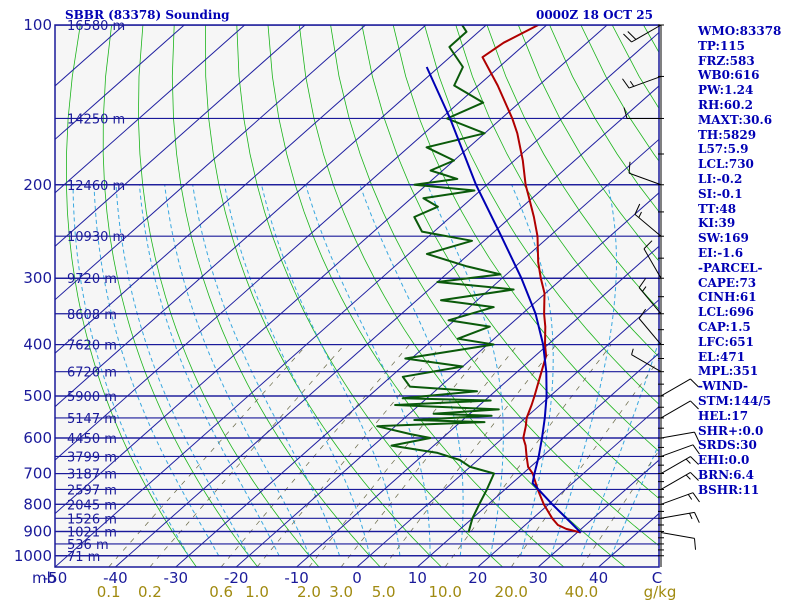  Describe the element at coordinates (727, 282) in the screenshot. I see `index-item: CAPE:73` at that location.